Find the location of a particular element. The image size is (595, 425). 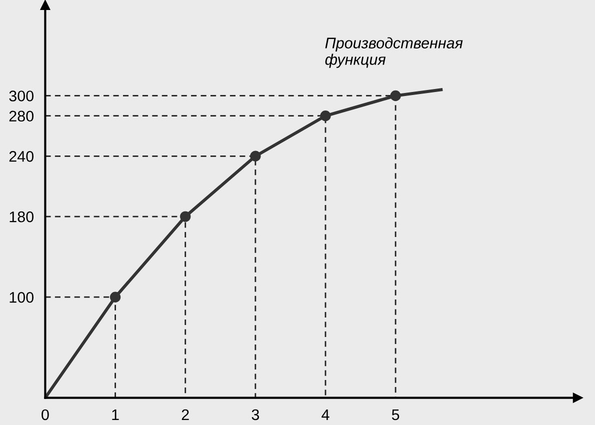

x-tick-label: 4 is located at coordinates (326, 414).